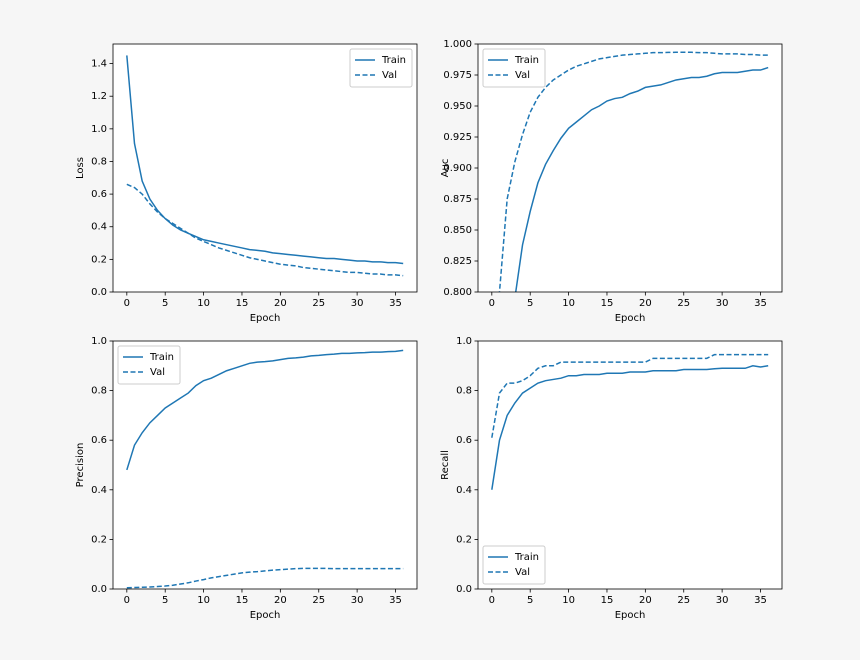 This screenshot has width=860, height=660. Describe the element at coordinates (99, 96) in the screenshot. I see `y-tick-label: 1.2` at that location.